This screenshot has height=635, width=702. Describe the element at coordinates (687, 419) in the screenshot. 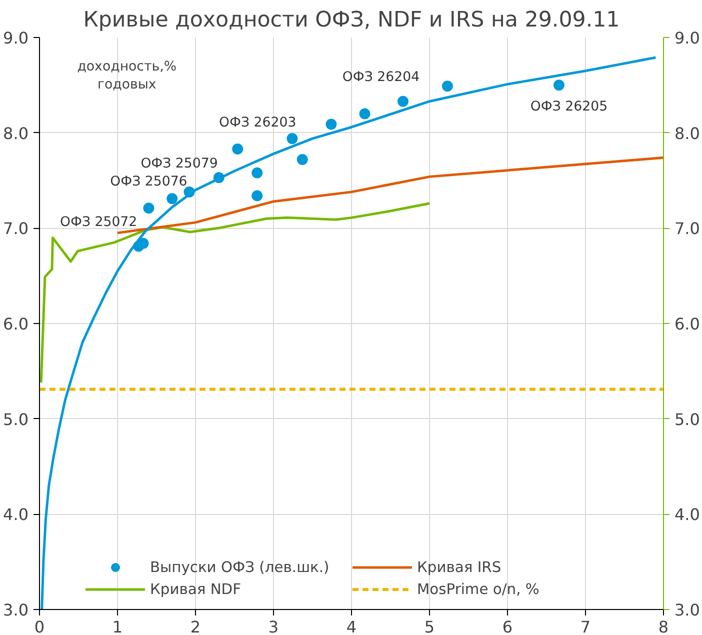

I see `y2-tick-label: 5.0` at that location.